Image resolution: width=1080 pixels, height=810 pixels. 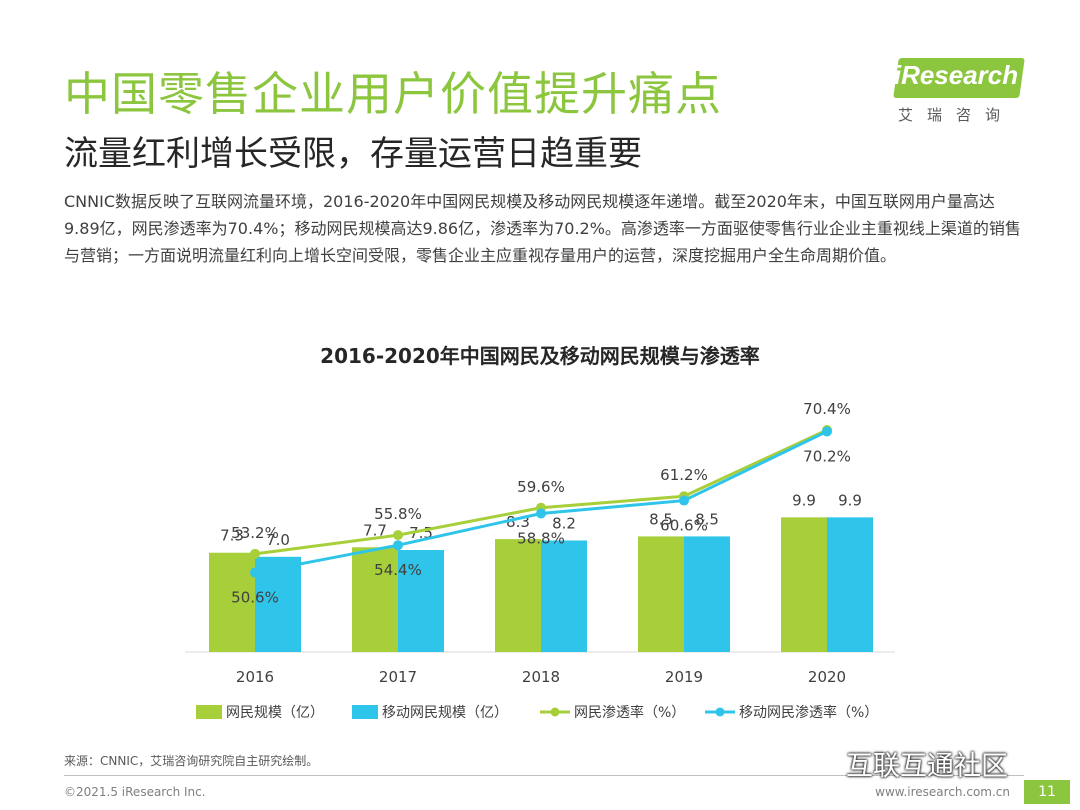 I want to click on line-label: 58.8%, so click(x=541, y=539).